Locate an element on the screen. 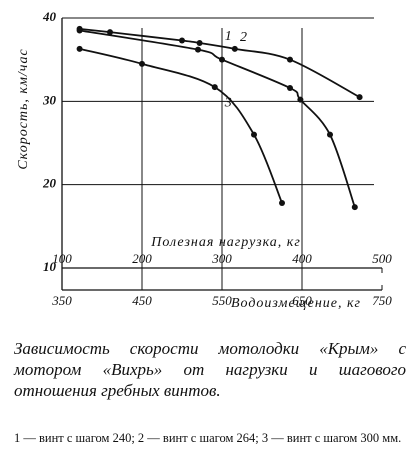 The image size is (418, 474). curve-label: 2 is located at coordinates (243, 37).